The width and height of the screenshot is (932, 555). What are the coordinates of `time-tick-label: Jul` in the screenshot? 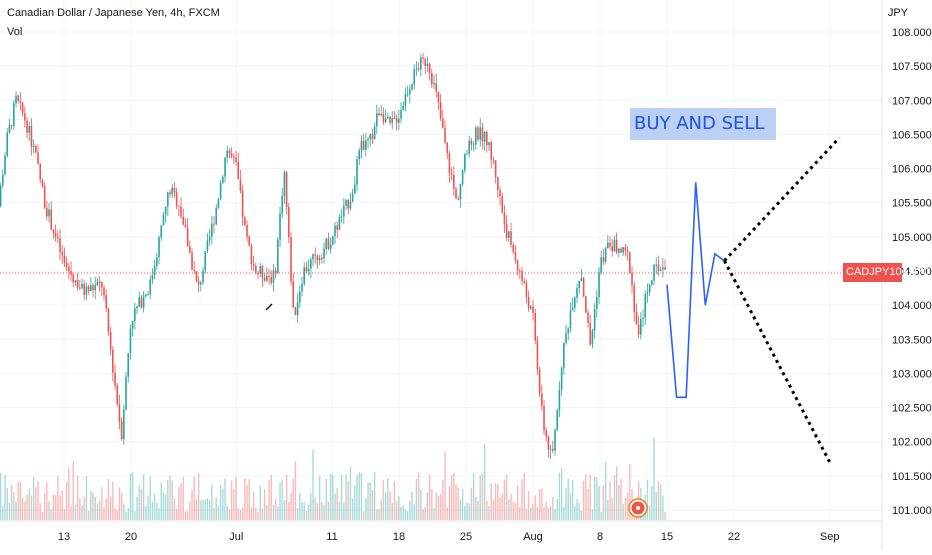 It's located at (236, 537).